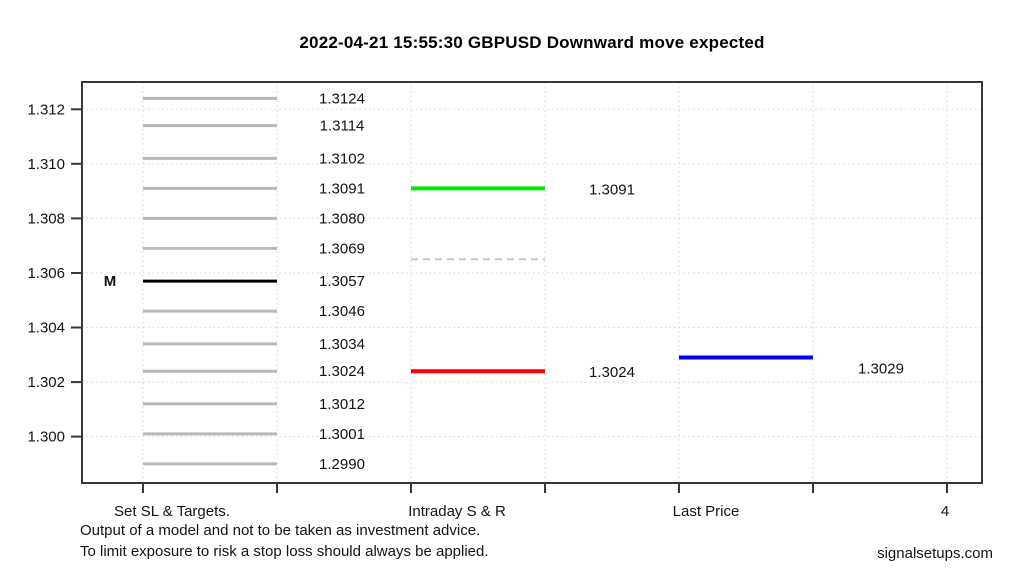 This screenshot has width=1024, height=584. I want to click on level-price-label: 1.3124, so click(342, 98).